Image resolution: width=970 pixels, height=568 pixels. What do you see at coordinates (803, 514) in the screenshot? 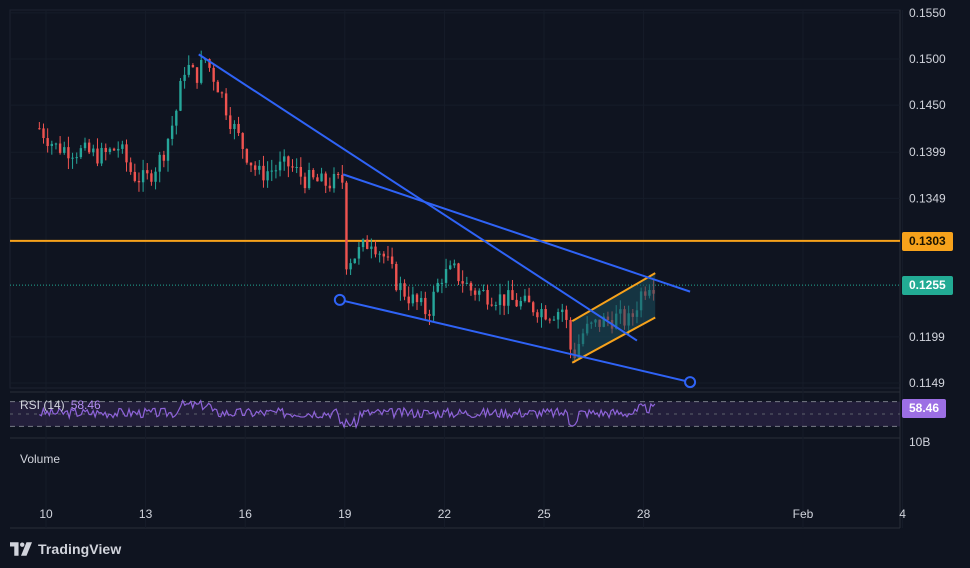
I see `x-tick-label-7: Feb` at bounding box center [803, 514].